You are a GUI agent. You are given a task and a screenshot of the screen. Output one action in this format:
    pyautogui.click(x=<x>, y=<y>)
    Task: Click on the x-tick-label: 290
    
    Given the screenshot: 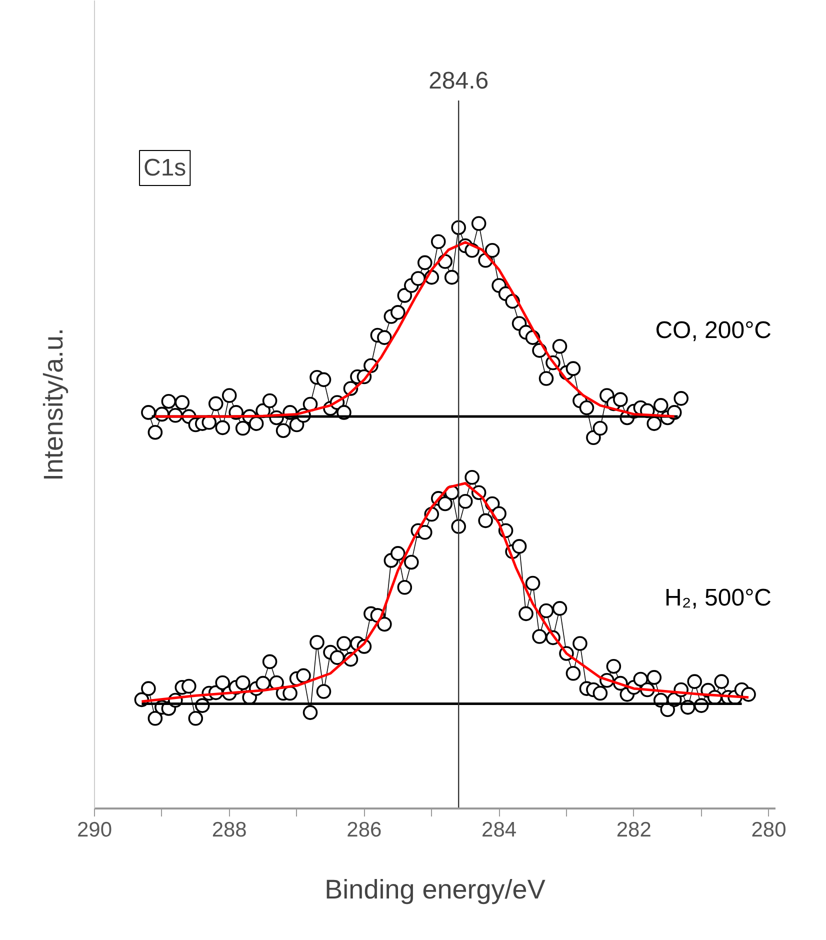 What is the action you would take?
    pyautogui.click(x=94, y=830)
    